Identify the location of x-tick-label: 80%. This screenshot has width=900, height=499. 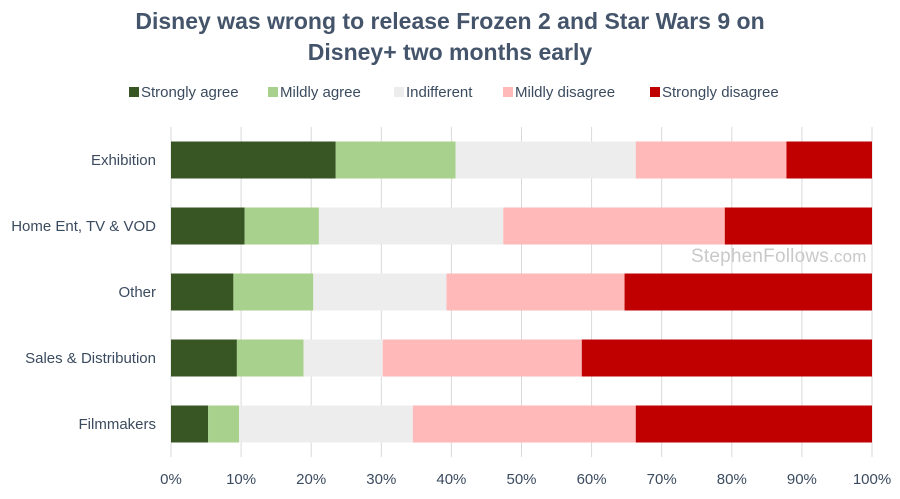
(732, 479).